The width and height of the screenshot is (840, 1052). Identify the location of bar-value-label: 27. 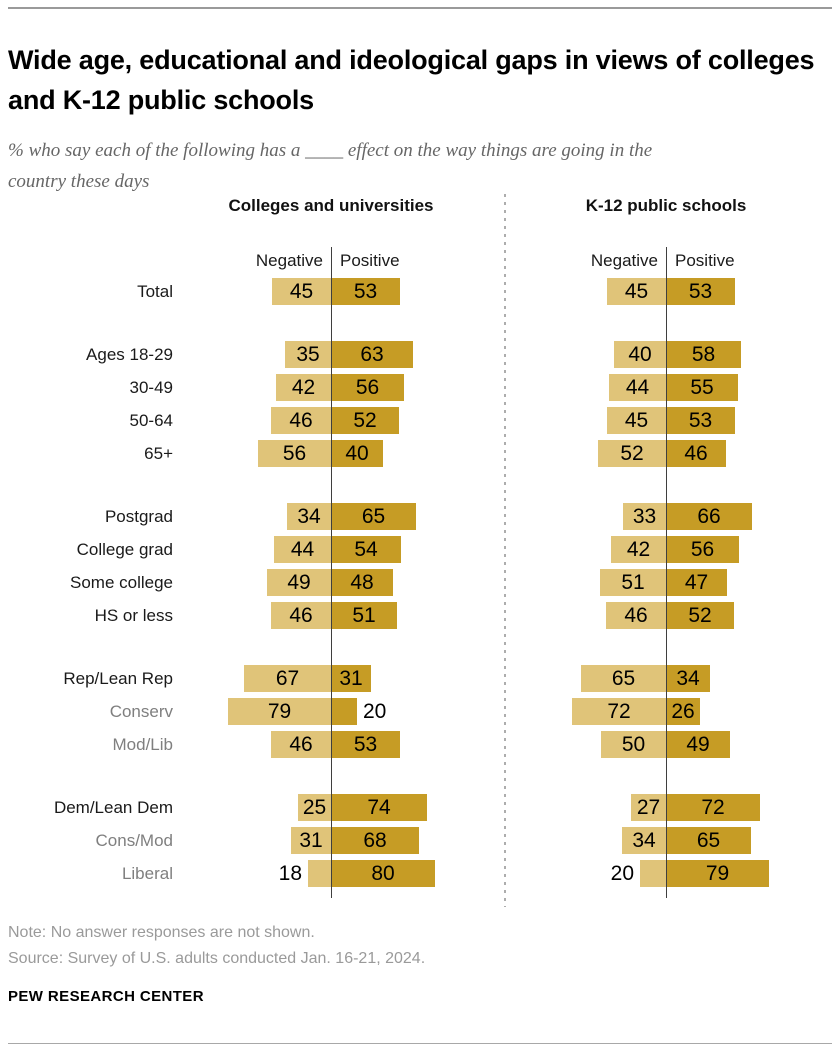
(648, 807).